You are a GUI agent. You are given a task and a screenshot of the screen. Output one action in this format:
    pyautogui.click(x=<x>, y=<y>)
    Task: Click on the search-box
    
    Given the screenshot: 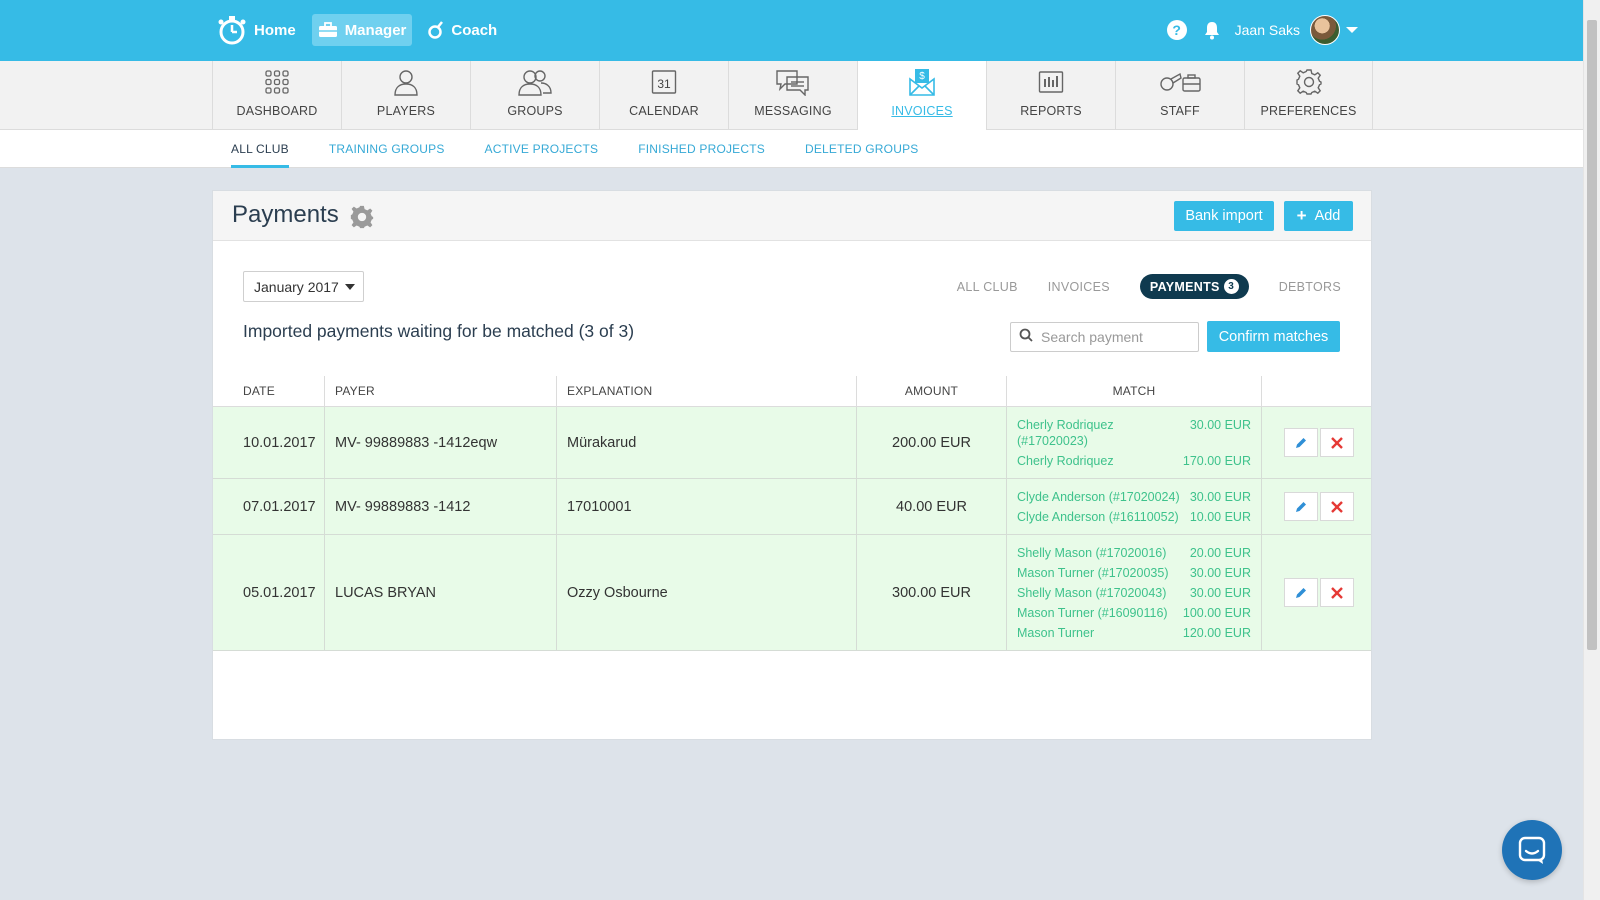 What is the action you would take?
    pyautogui.click(x=1104, y=337)
    